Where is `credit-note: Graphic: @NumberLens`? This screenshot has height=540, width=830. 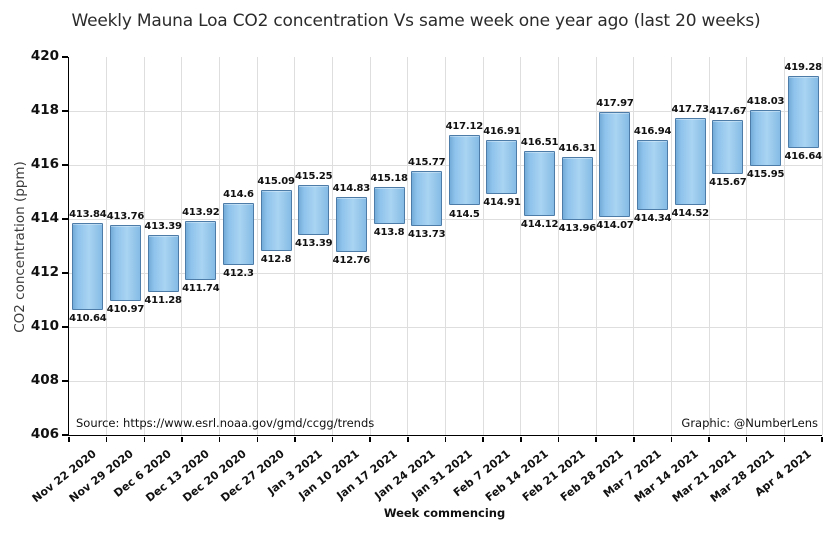
credit-note: Graphic: @NumberLens is located at coordinates (749, 423).